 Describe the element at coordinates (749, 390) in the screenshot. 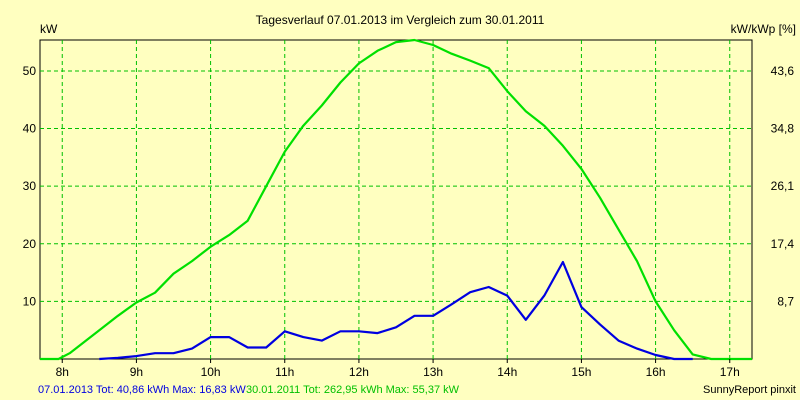

I see `footer-credit: SunnyReport pinxit` at that location.